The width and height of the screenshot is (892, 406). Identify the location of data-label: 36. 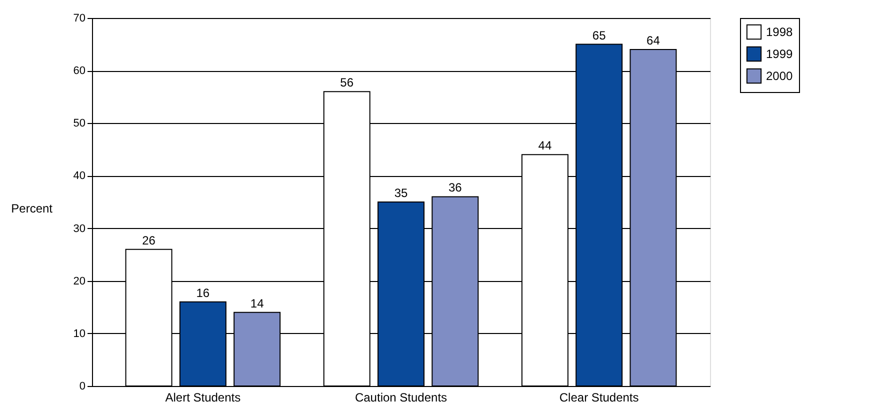
(455, 187).